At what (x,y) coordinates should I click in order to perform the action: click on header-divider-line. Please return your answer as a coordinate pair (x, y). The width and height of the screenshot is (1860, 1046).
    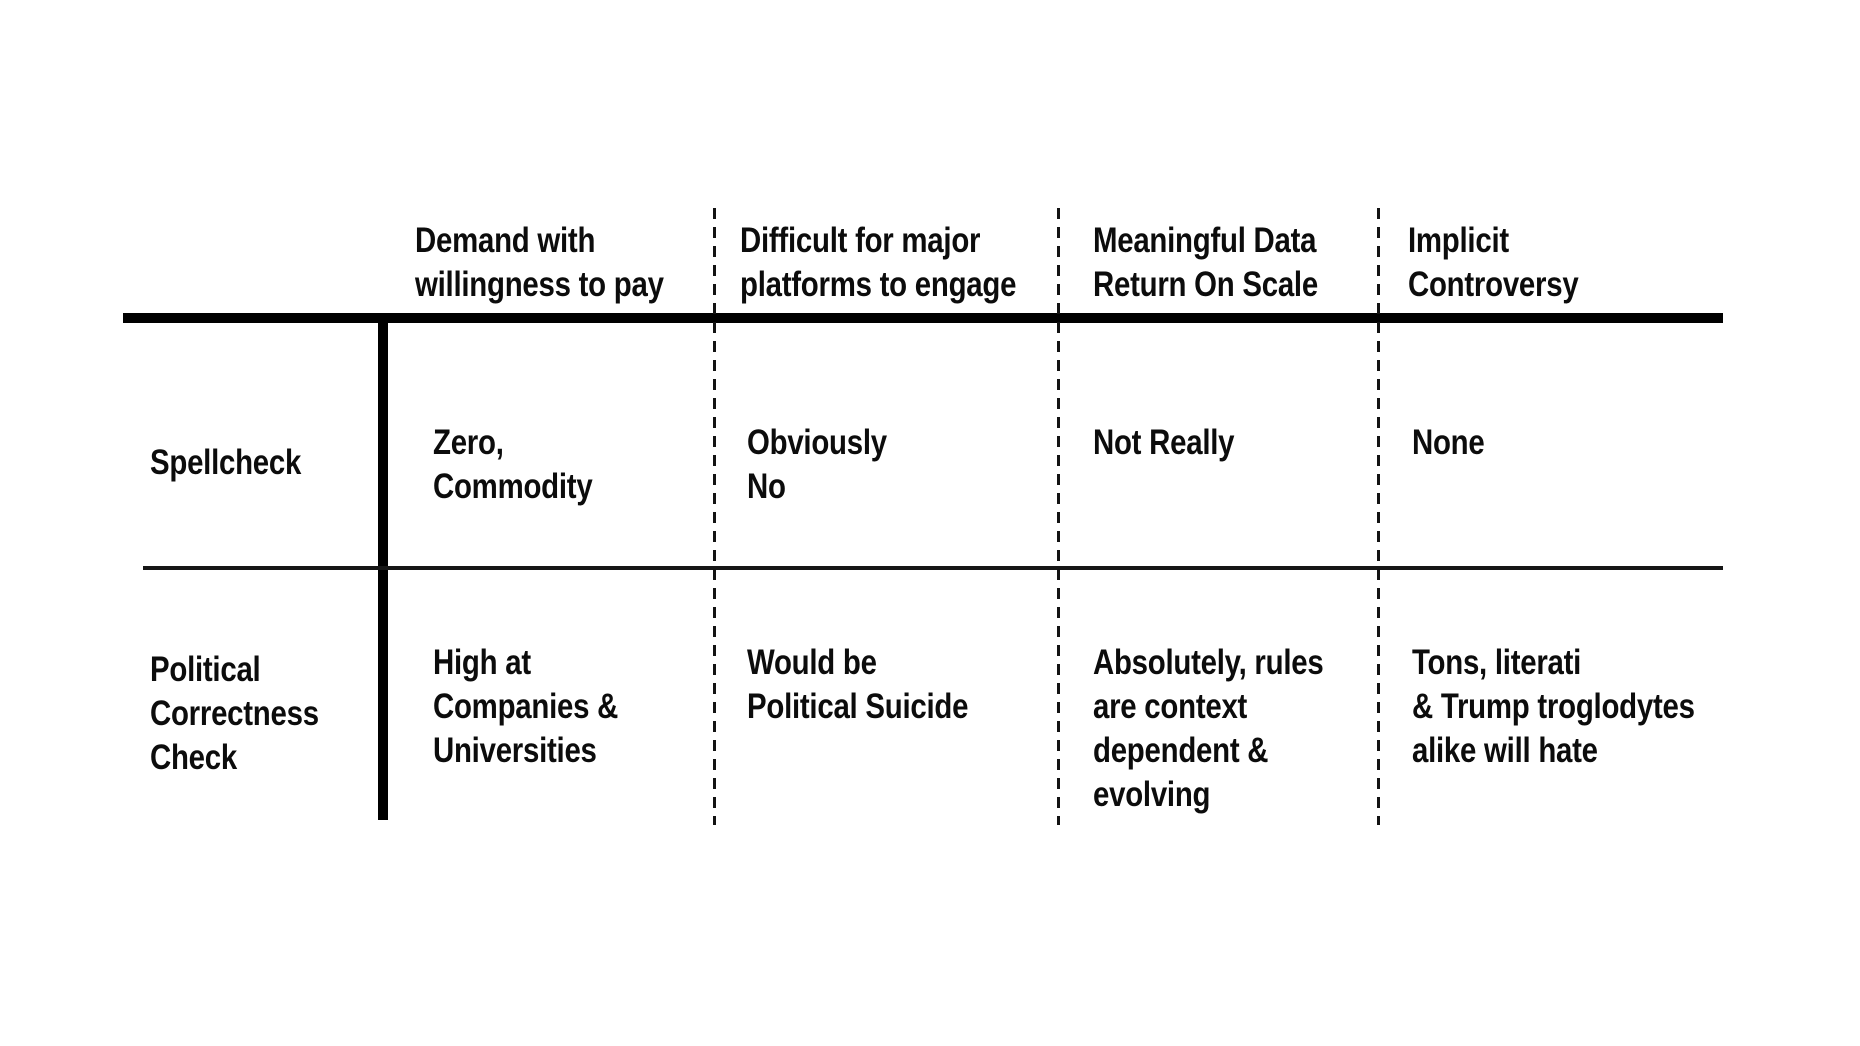
    Looking at the image, I should click on (923, 318).